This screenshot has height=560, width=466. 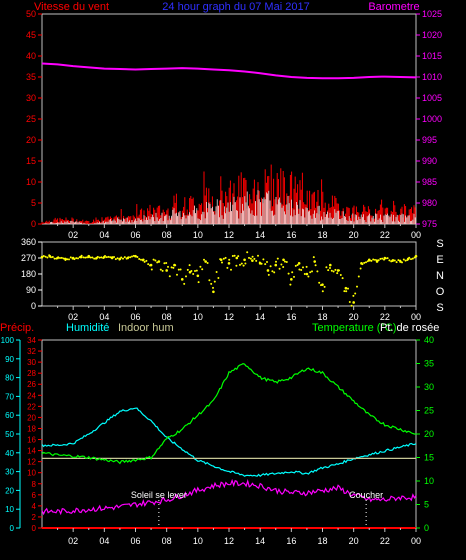 What do you see at coordinates (31, 462) in the screenshot?
I see `rain-y-tick-label: 12` at bounding box center [31, 462].